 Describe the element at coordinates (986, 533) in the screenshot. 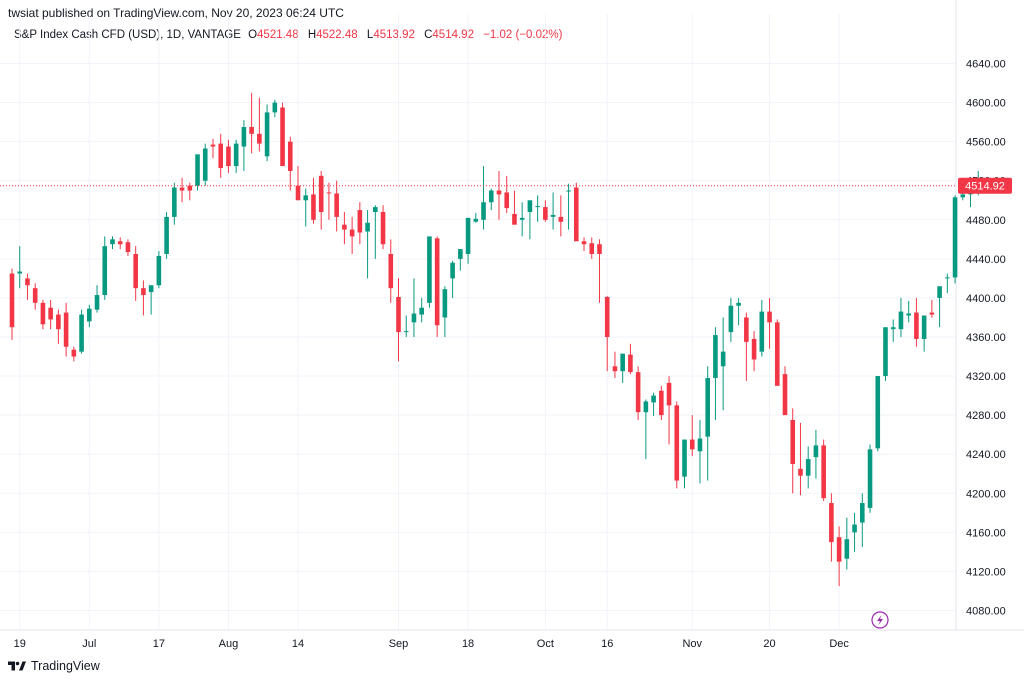

I see `y-tick-label: 4160.00` at that location.